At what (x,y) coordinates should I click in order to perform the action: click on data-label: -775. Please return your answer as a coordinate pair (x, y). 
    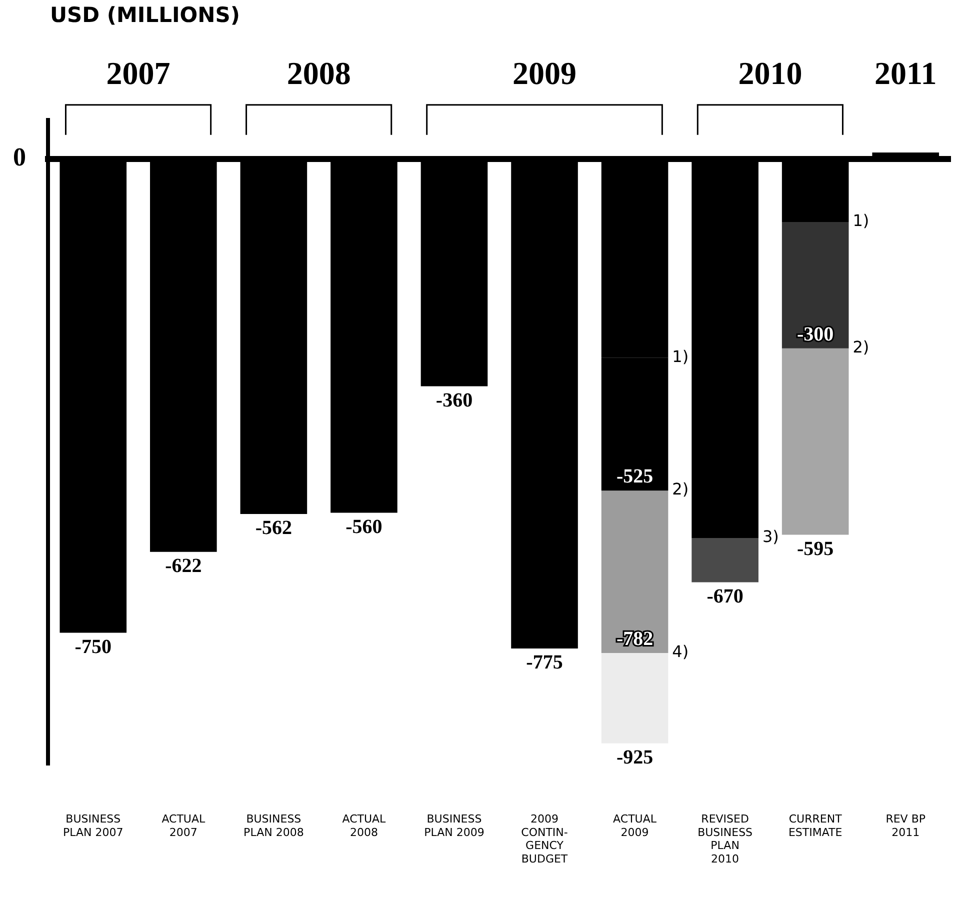
    Looking at the image, I should click on (544, 663).